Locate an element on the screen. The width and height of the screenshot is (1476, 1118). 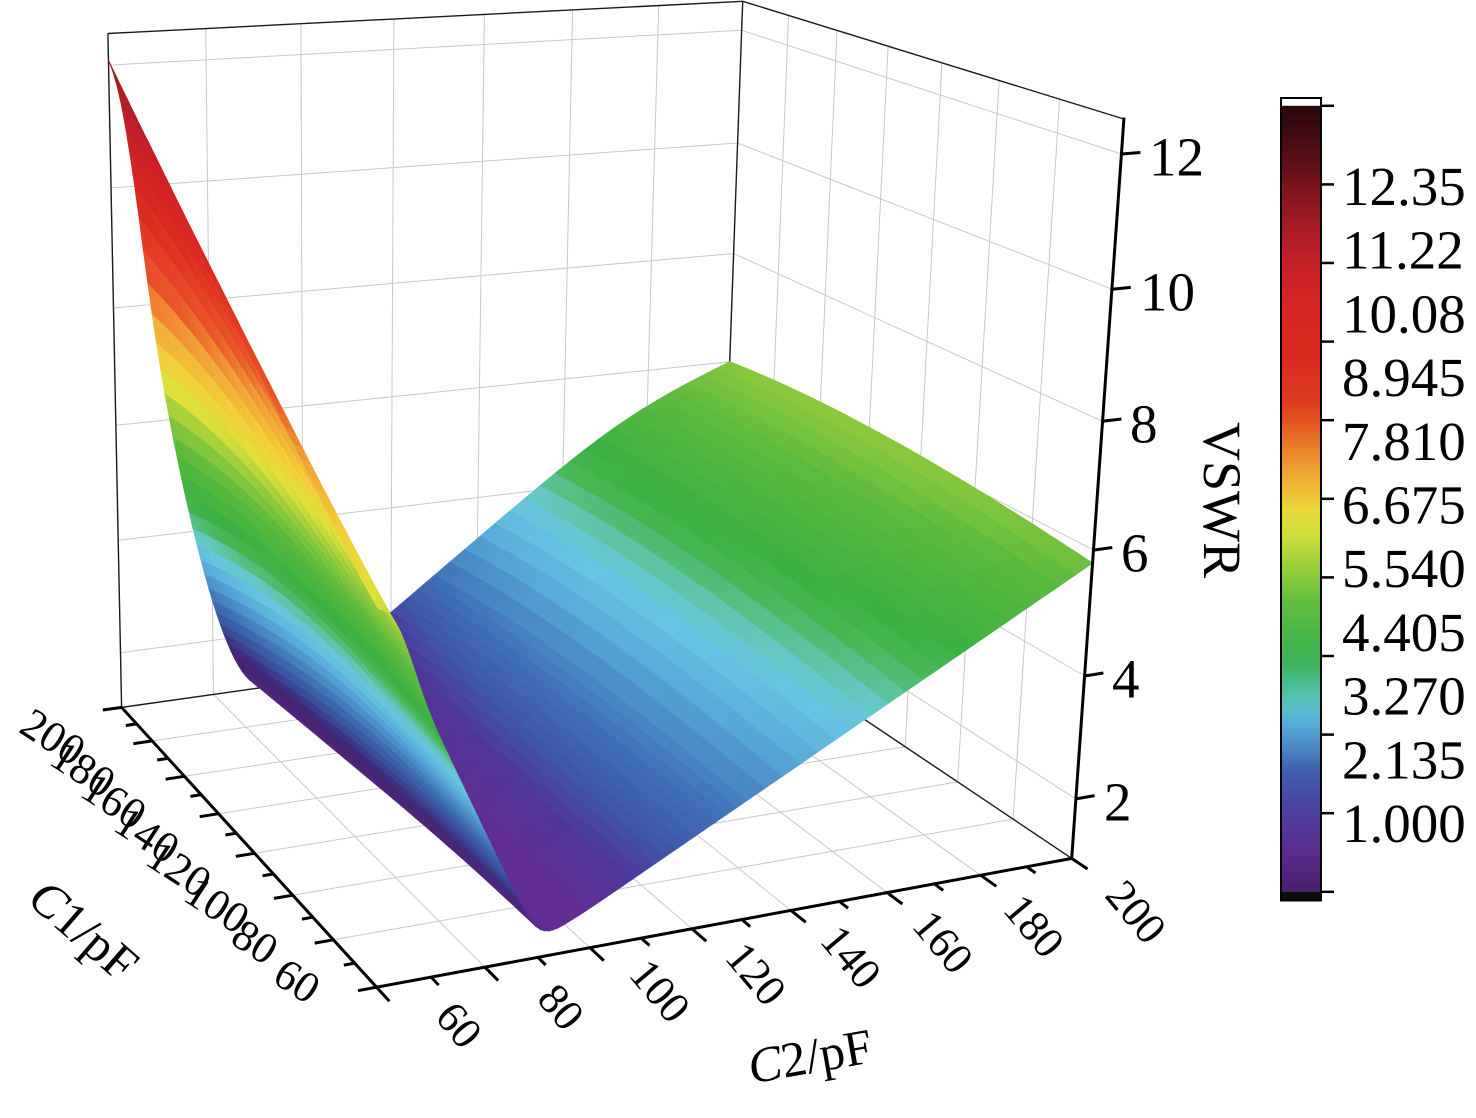
svg-text: 10.08 is located at coordinates (1404, 313).